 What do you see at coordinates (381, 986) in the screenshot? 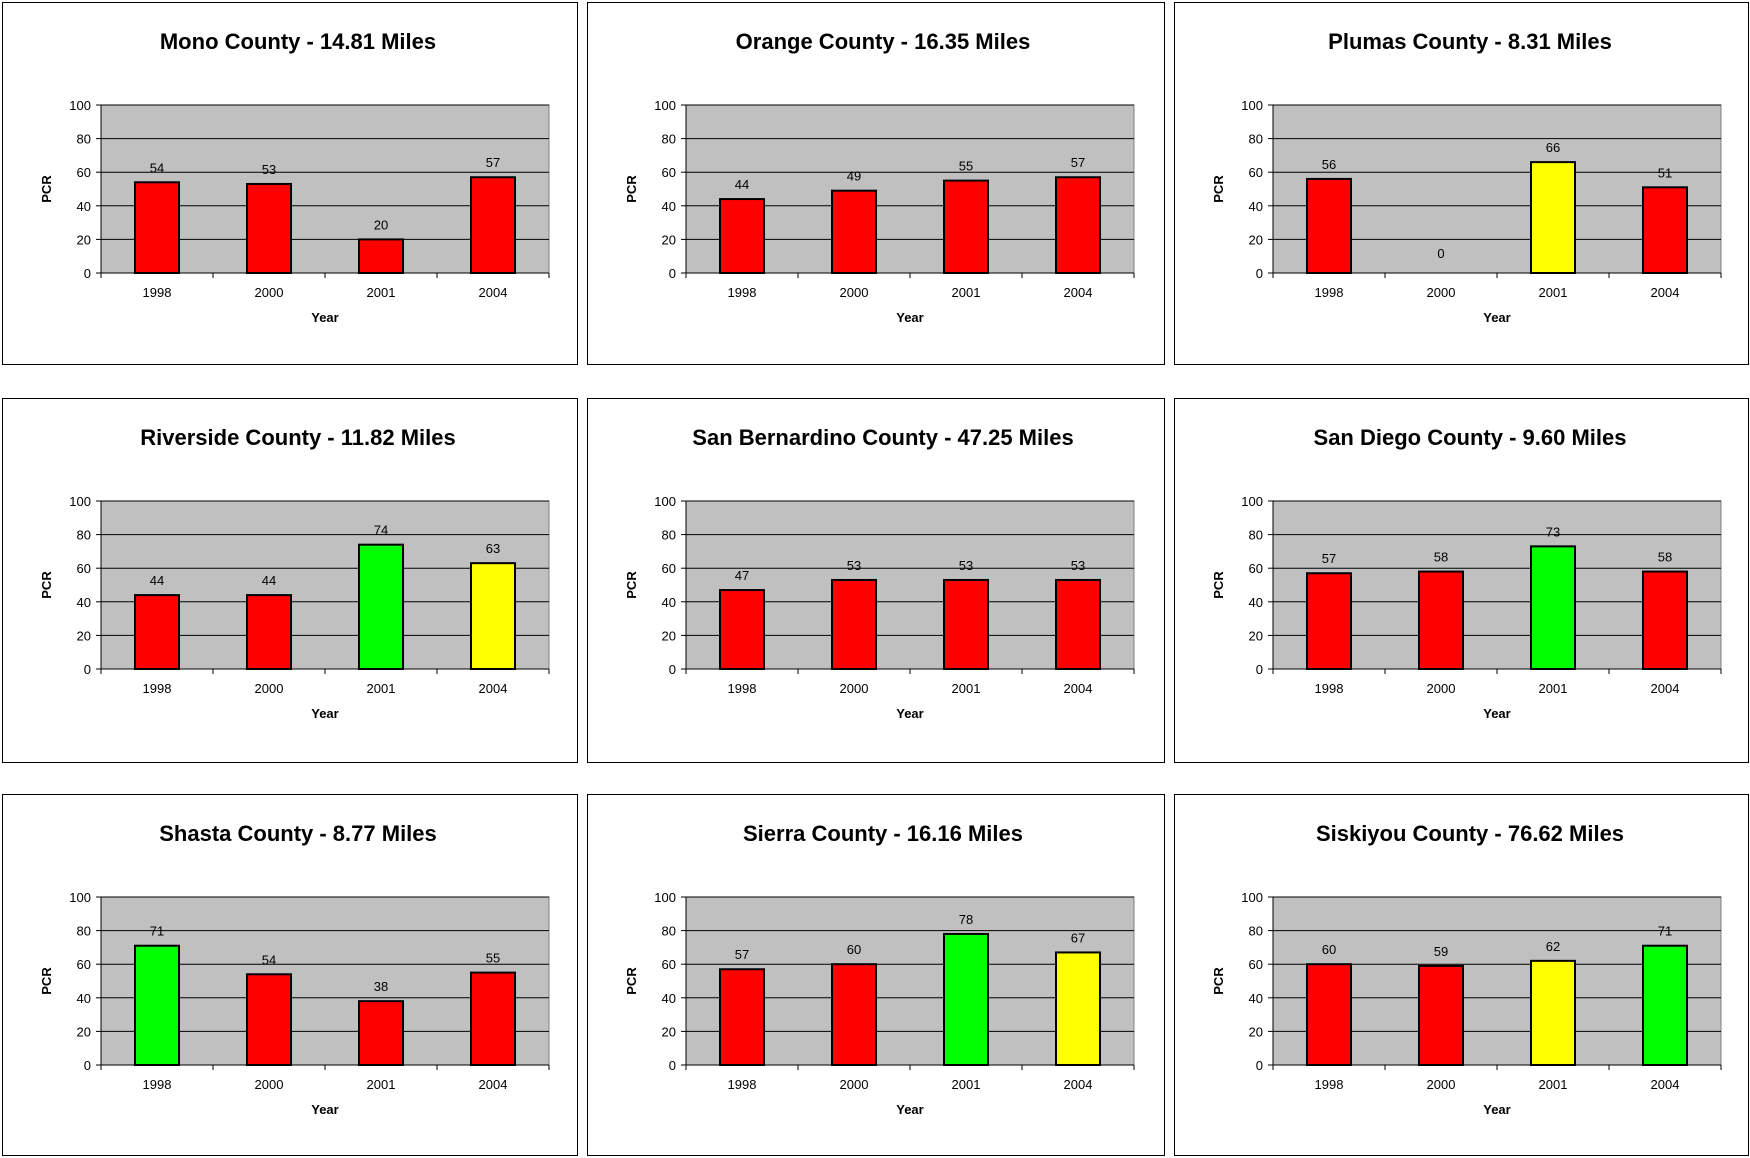
I see `data-label: 38` at bounding box center [381, 986].